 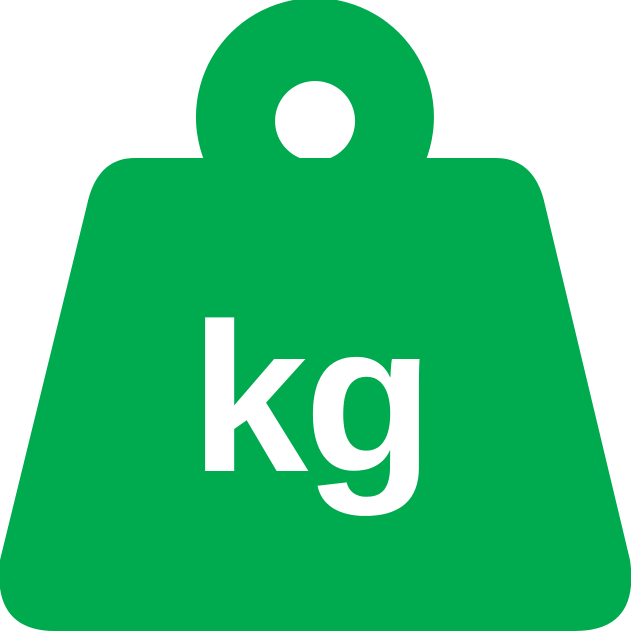 I want to click on kg-label: kg, so click(x=311, y=397).